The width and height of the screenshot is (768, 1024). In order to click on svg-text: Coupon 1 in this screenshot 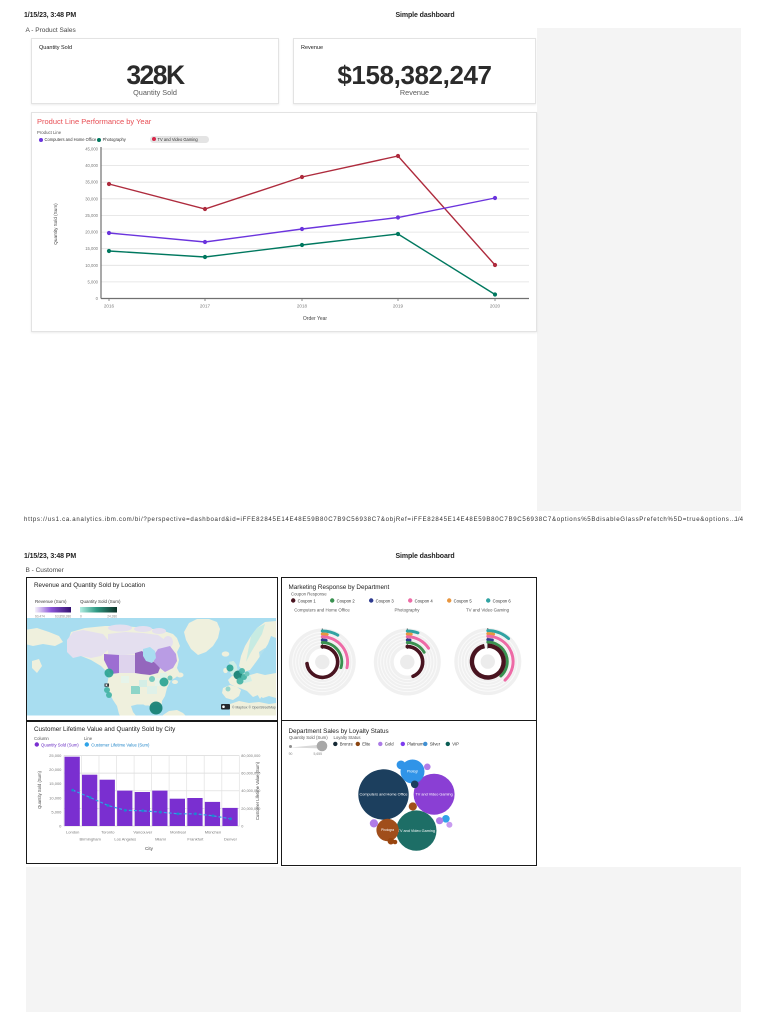, I will do `click(307, 600)`.